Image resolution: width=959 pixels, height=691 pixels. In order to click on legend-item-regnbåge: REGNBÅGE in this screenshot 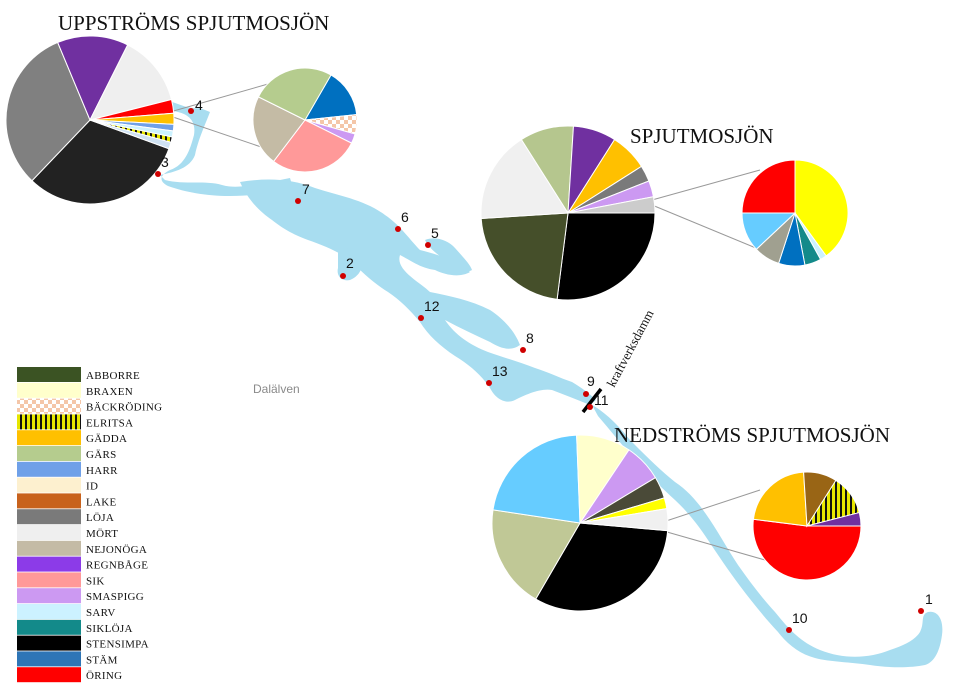, I will do `click(82, 564)`.